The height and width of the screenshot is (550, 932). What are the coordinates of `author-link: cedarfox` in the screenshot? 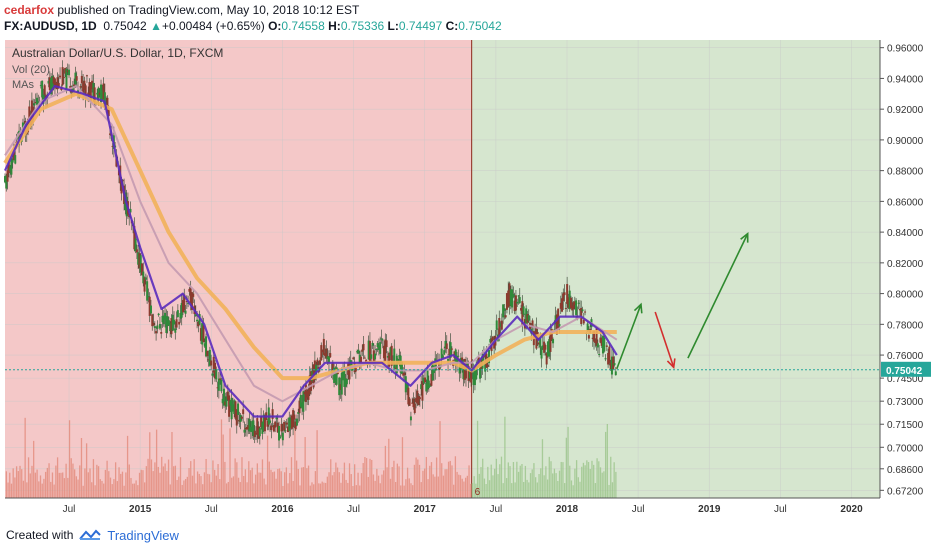 It's located at (29, 10).